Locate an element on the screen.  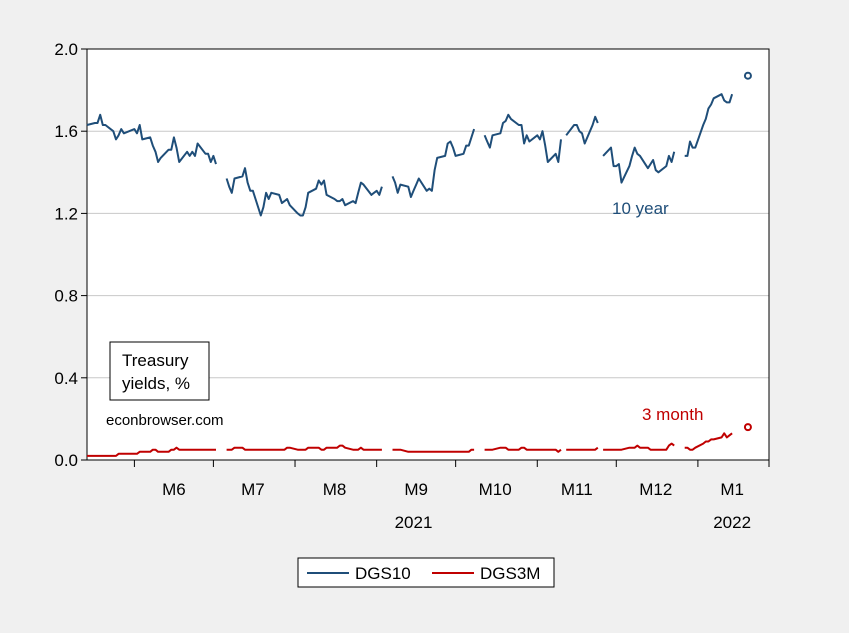
annotation-line2: yields, % is located at coordinates (156, 383).